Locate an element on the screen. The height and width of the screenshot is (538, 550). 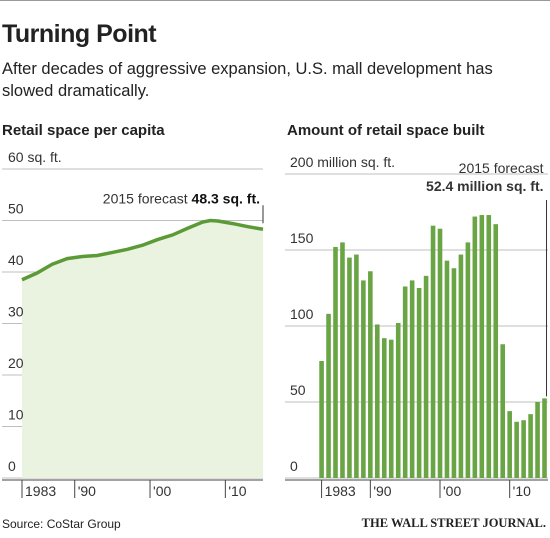
value-label: 48.3 sq. ft. is located at coordinates (226, 198).